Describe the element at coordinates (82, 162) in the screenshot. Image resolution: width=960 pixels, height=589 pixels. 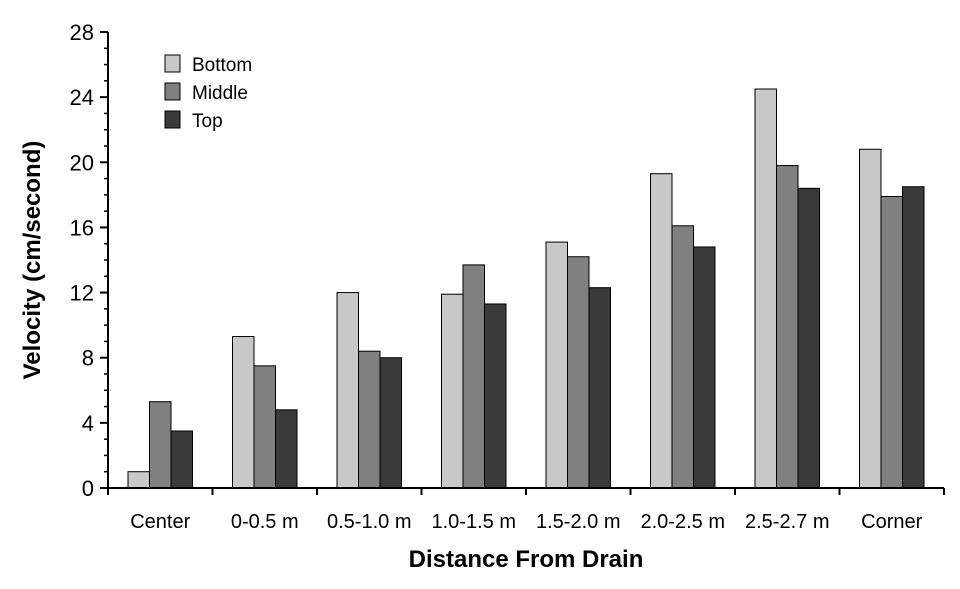
I see `y-tick-label: 20` at that location.